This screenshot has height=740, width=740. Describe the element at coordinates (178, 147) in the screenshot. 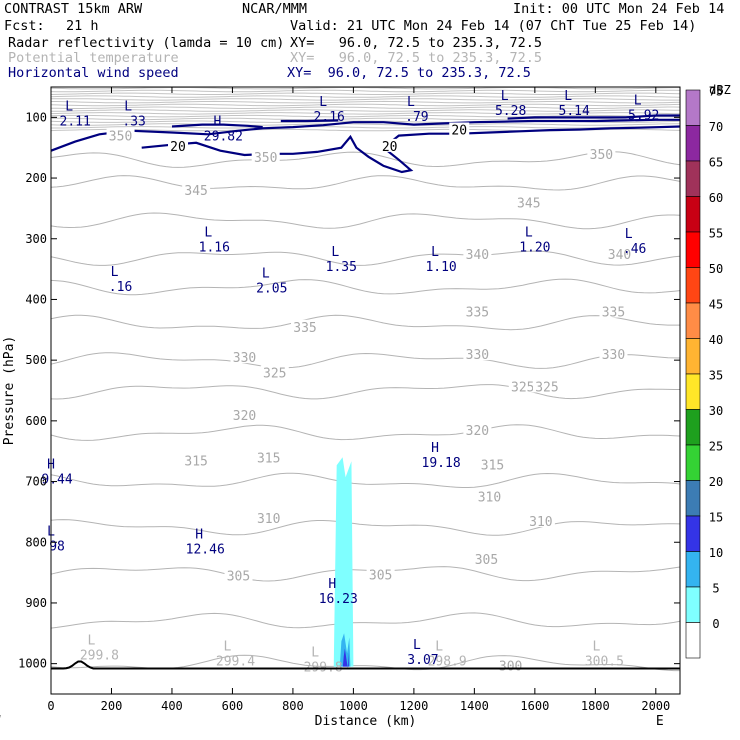

I see `wind-contour-label: 20` at that location.